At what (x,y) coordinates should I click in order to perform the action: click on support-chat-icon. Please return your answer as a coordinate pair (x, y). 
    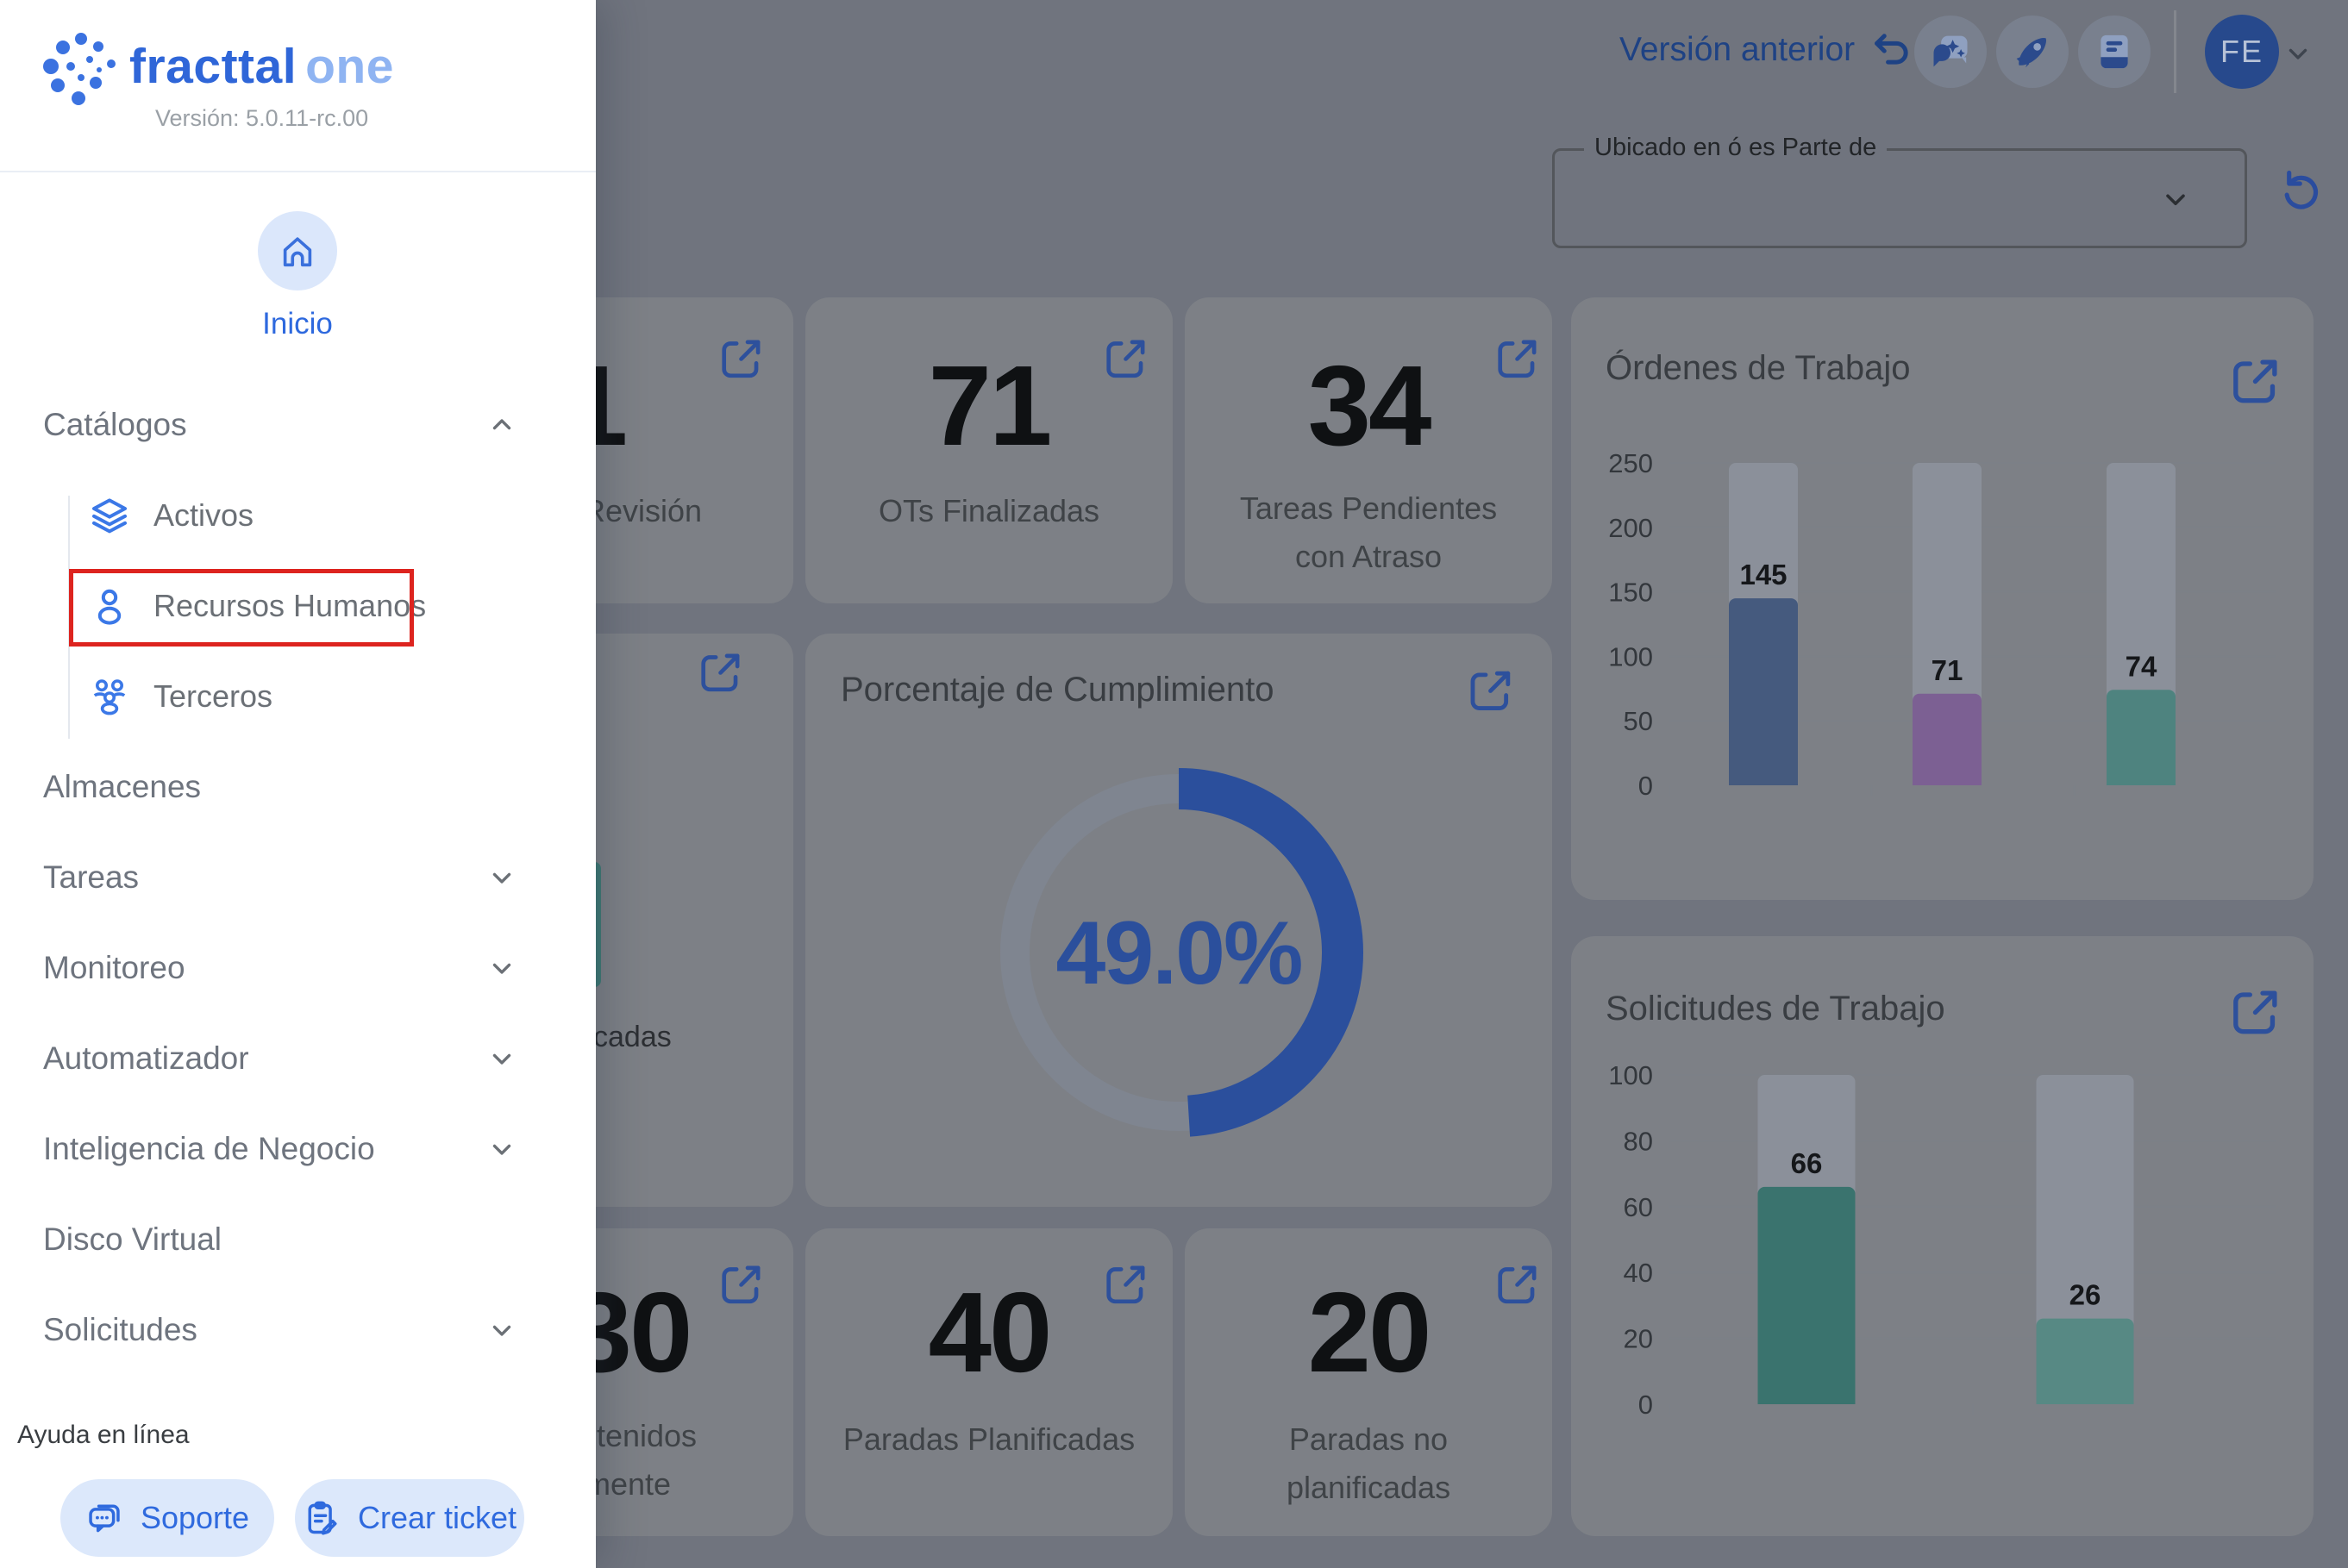
    Looking at the image, I should click on (104, 1518).